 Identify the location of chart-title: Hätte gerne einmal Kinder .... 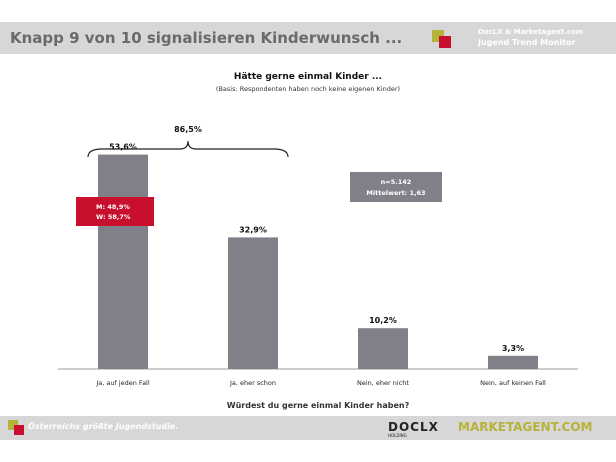
(308, 77).